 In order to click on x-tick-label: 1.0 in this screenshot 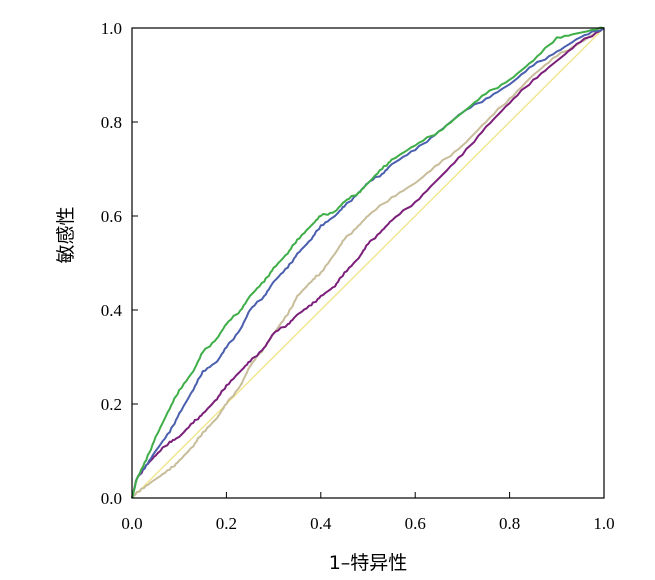, I will do `click(603, 523)`.